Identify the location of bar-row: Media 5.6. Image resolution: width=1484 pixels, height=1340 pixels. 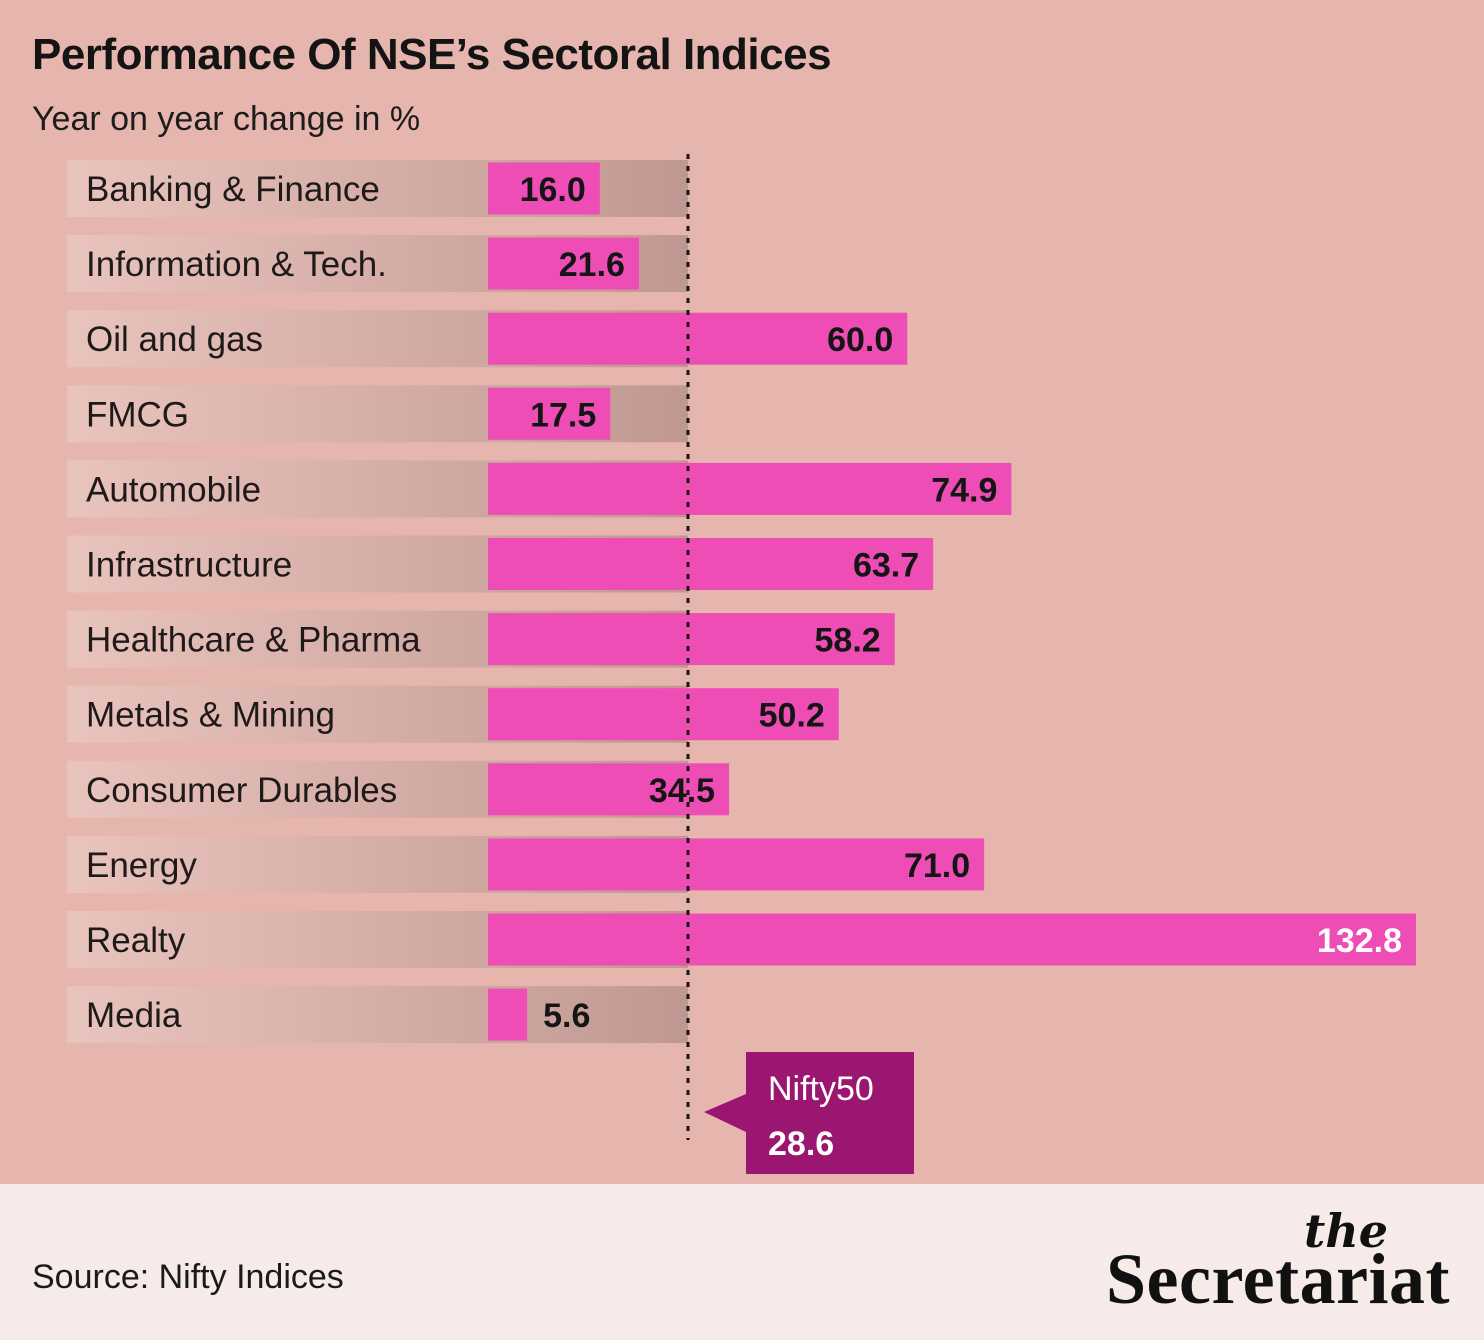
(377, 1015).